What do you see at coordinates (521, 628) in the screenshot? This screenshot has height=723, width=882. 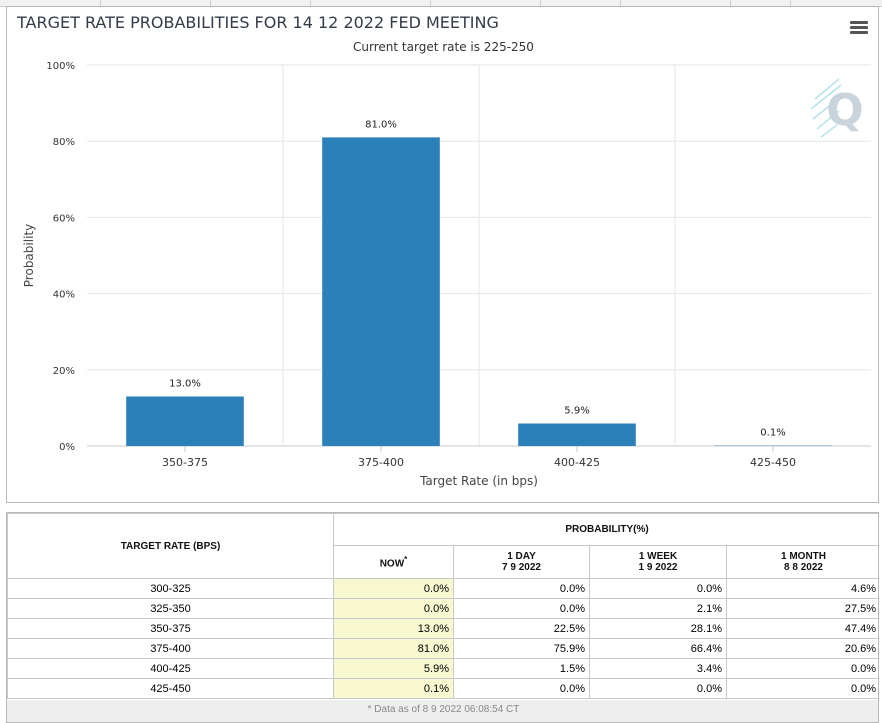 I see `probability-cell: 22.5%` at bounding box center [521, 628].